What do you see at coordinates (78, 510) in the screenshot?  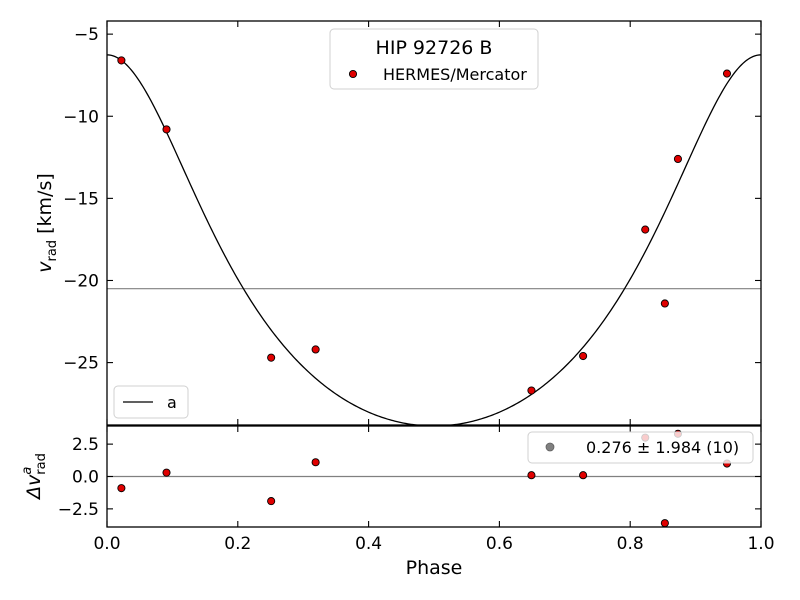 I see `residual-ytick-label: −2.5` at bounding box center [78, 510].